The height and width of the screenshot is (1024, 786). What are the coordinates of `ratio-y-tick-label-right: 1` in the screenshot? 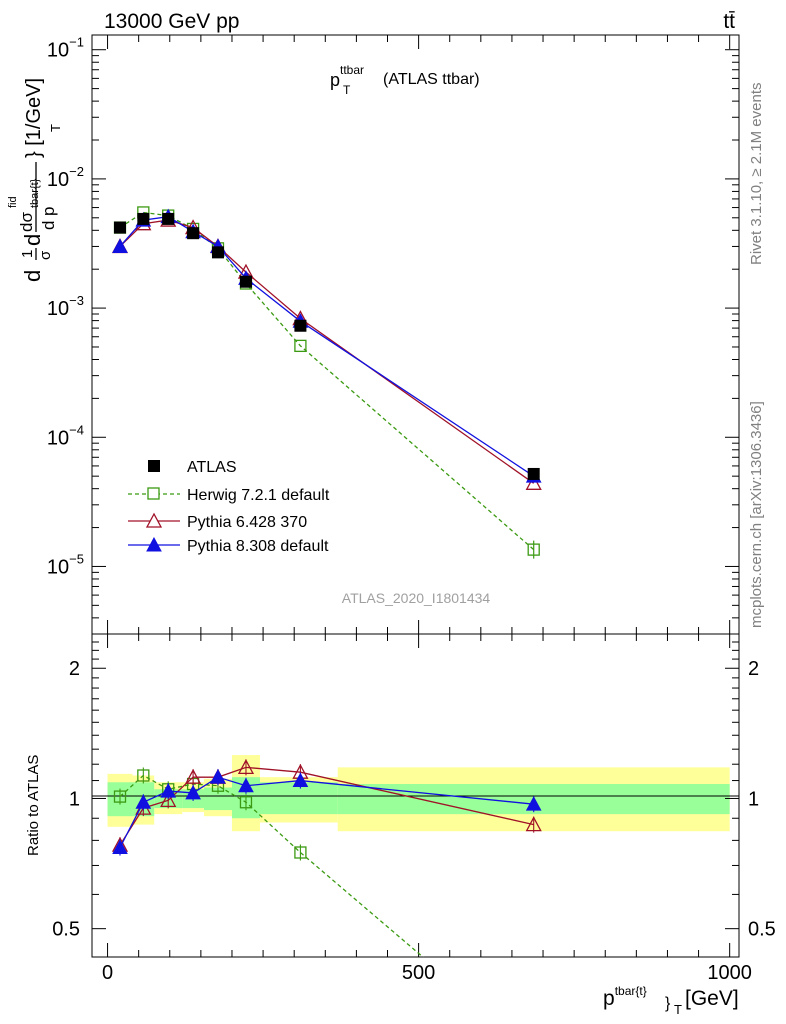 It's located at (753, 799).